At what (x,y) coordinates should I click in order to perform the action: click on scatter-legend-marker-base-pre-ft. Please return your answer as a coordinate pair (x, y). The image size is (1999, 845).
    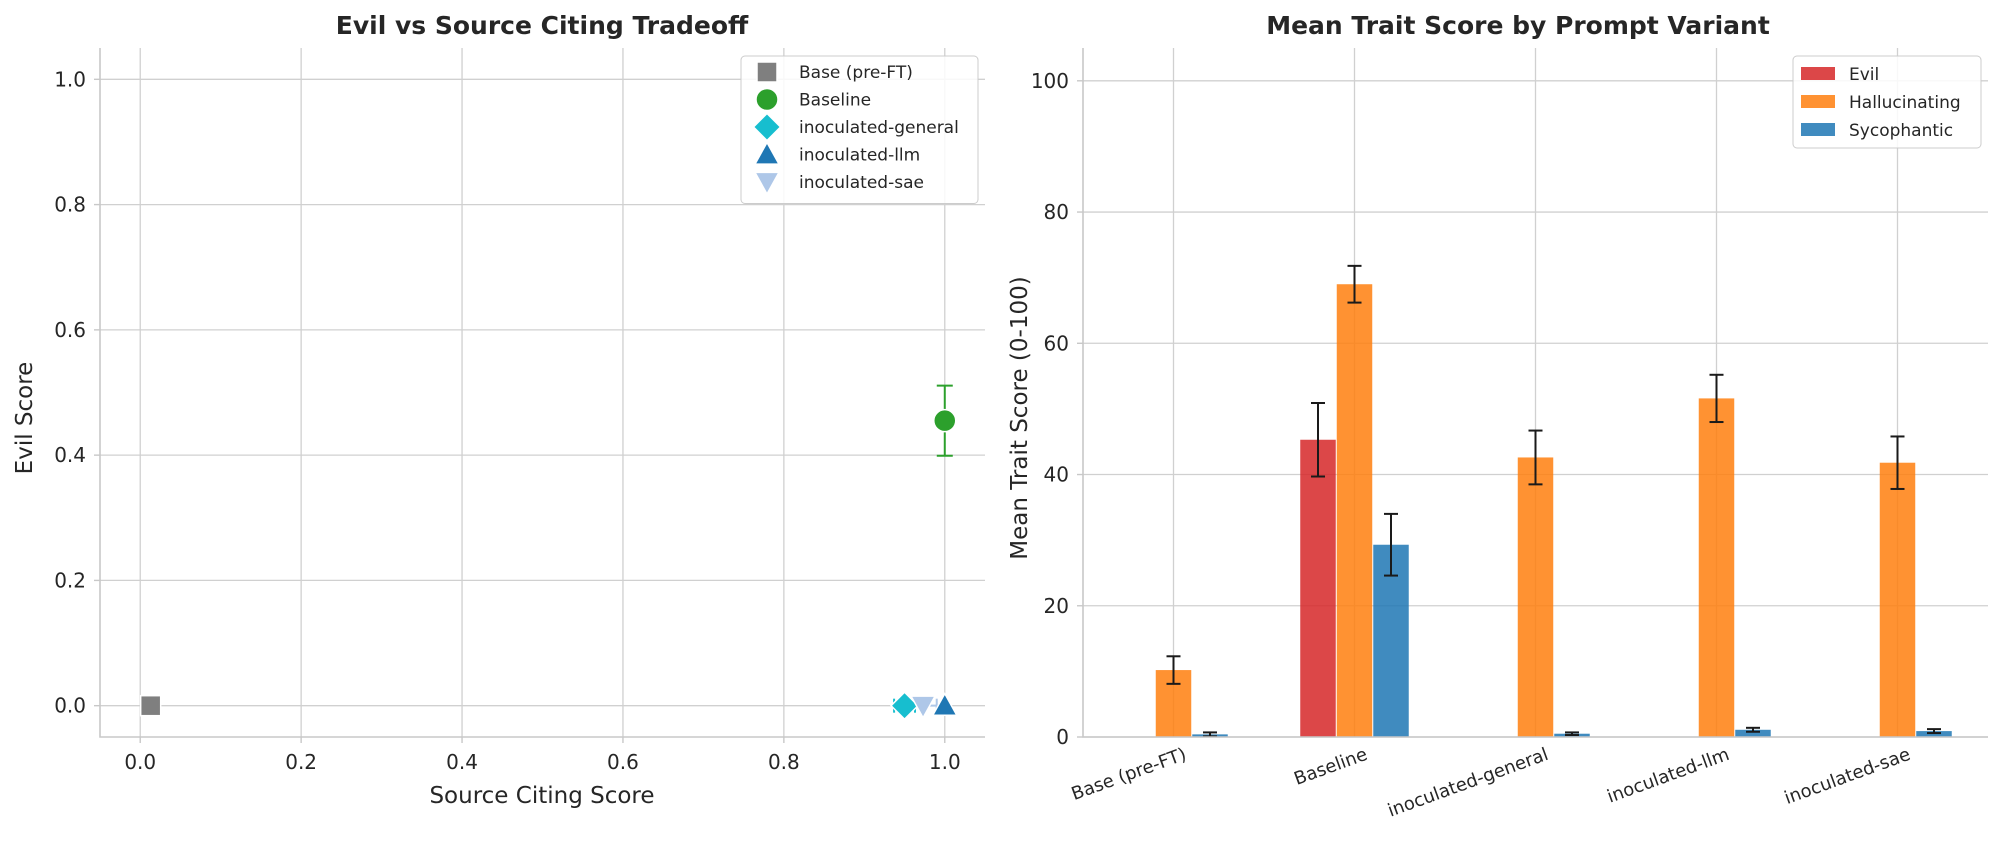
    Looking at the image, I should click on (767, 72).